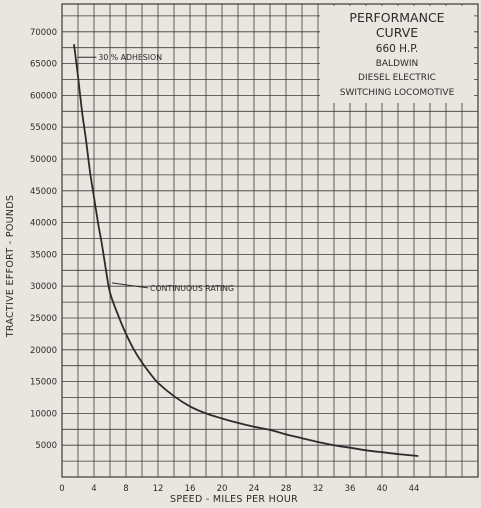 The image size is (481, 508). Describe the element at coordinates (43, 414) in the screenshot. I see `y-tick-label: 10000` at that location.